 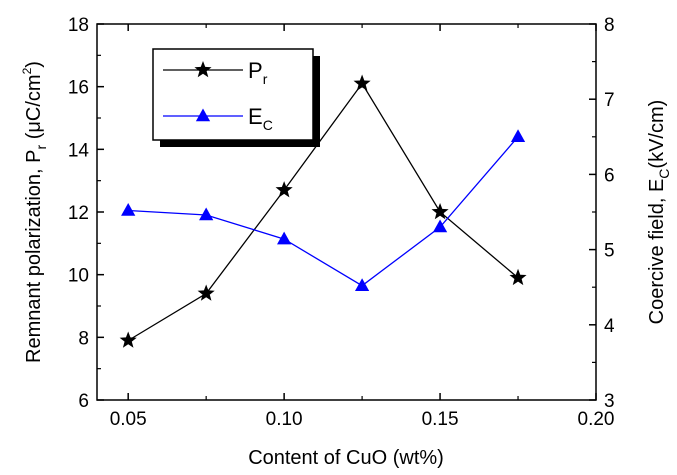 What do you see at coordinates (203, 69) in the screenshot?
I see `legend-marker-pr` at bounding box center [203, 69].